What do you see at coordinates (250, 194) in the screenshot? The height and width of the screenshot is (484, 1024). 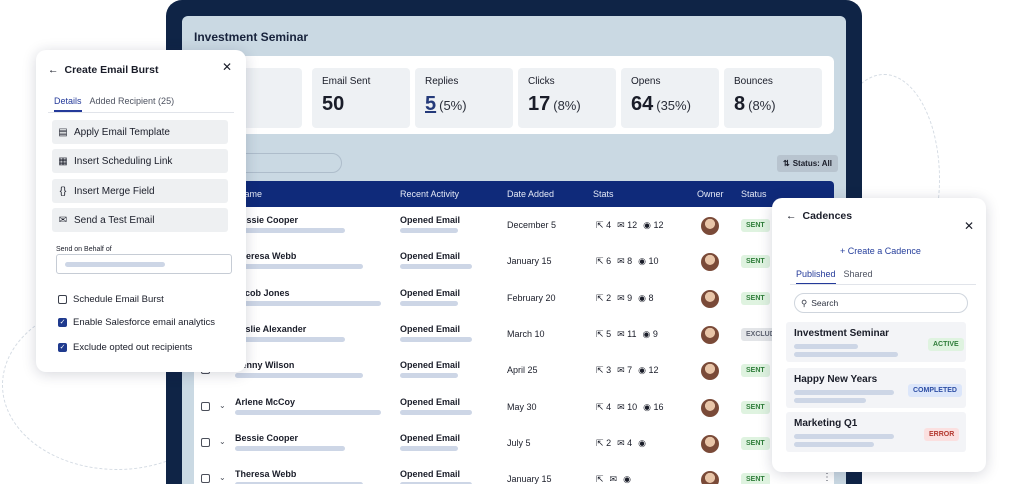 I see `column-header-name: Name` at bounding box center [250, 194].